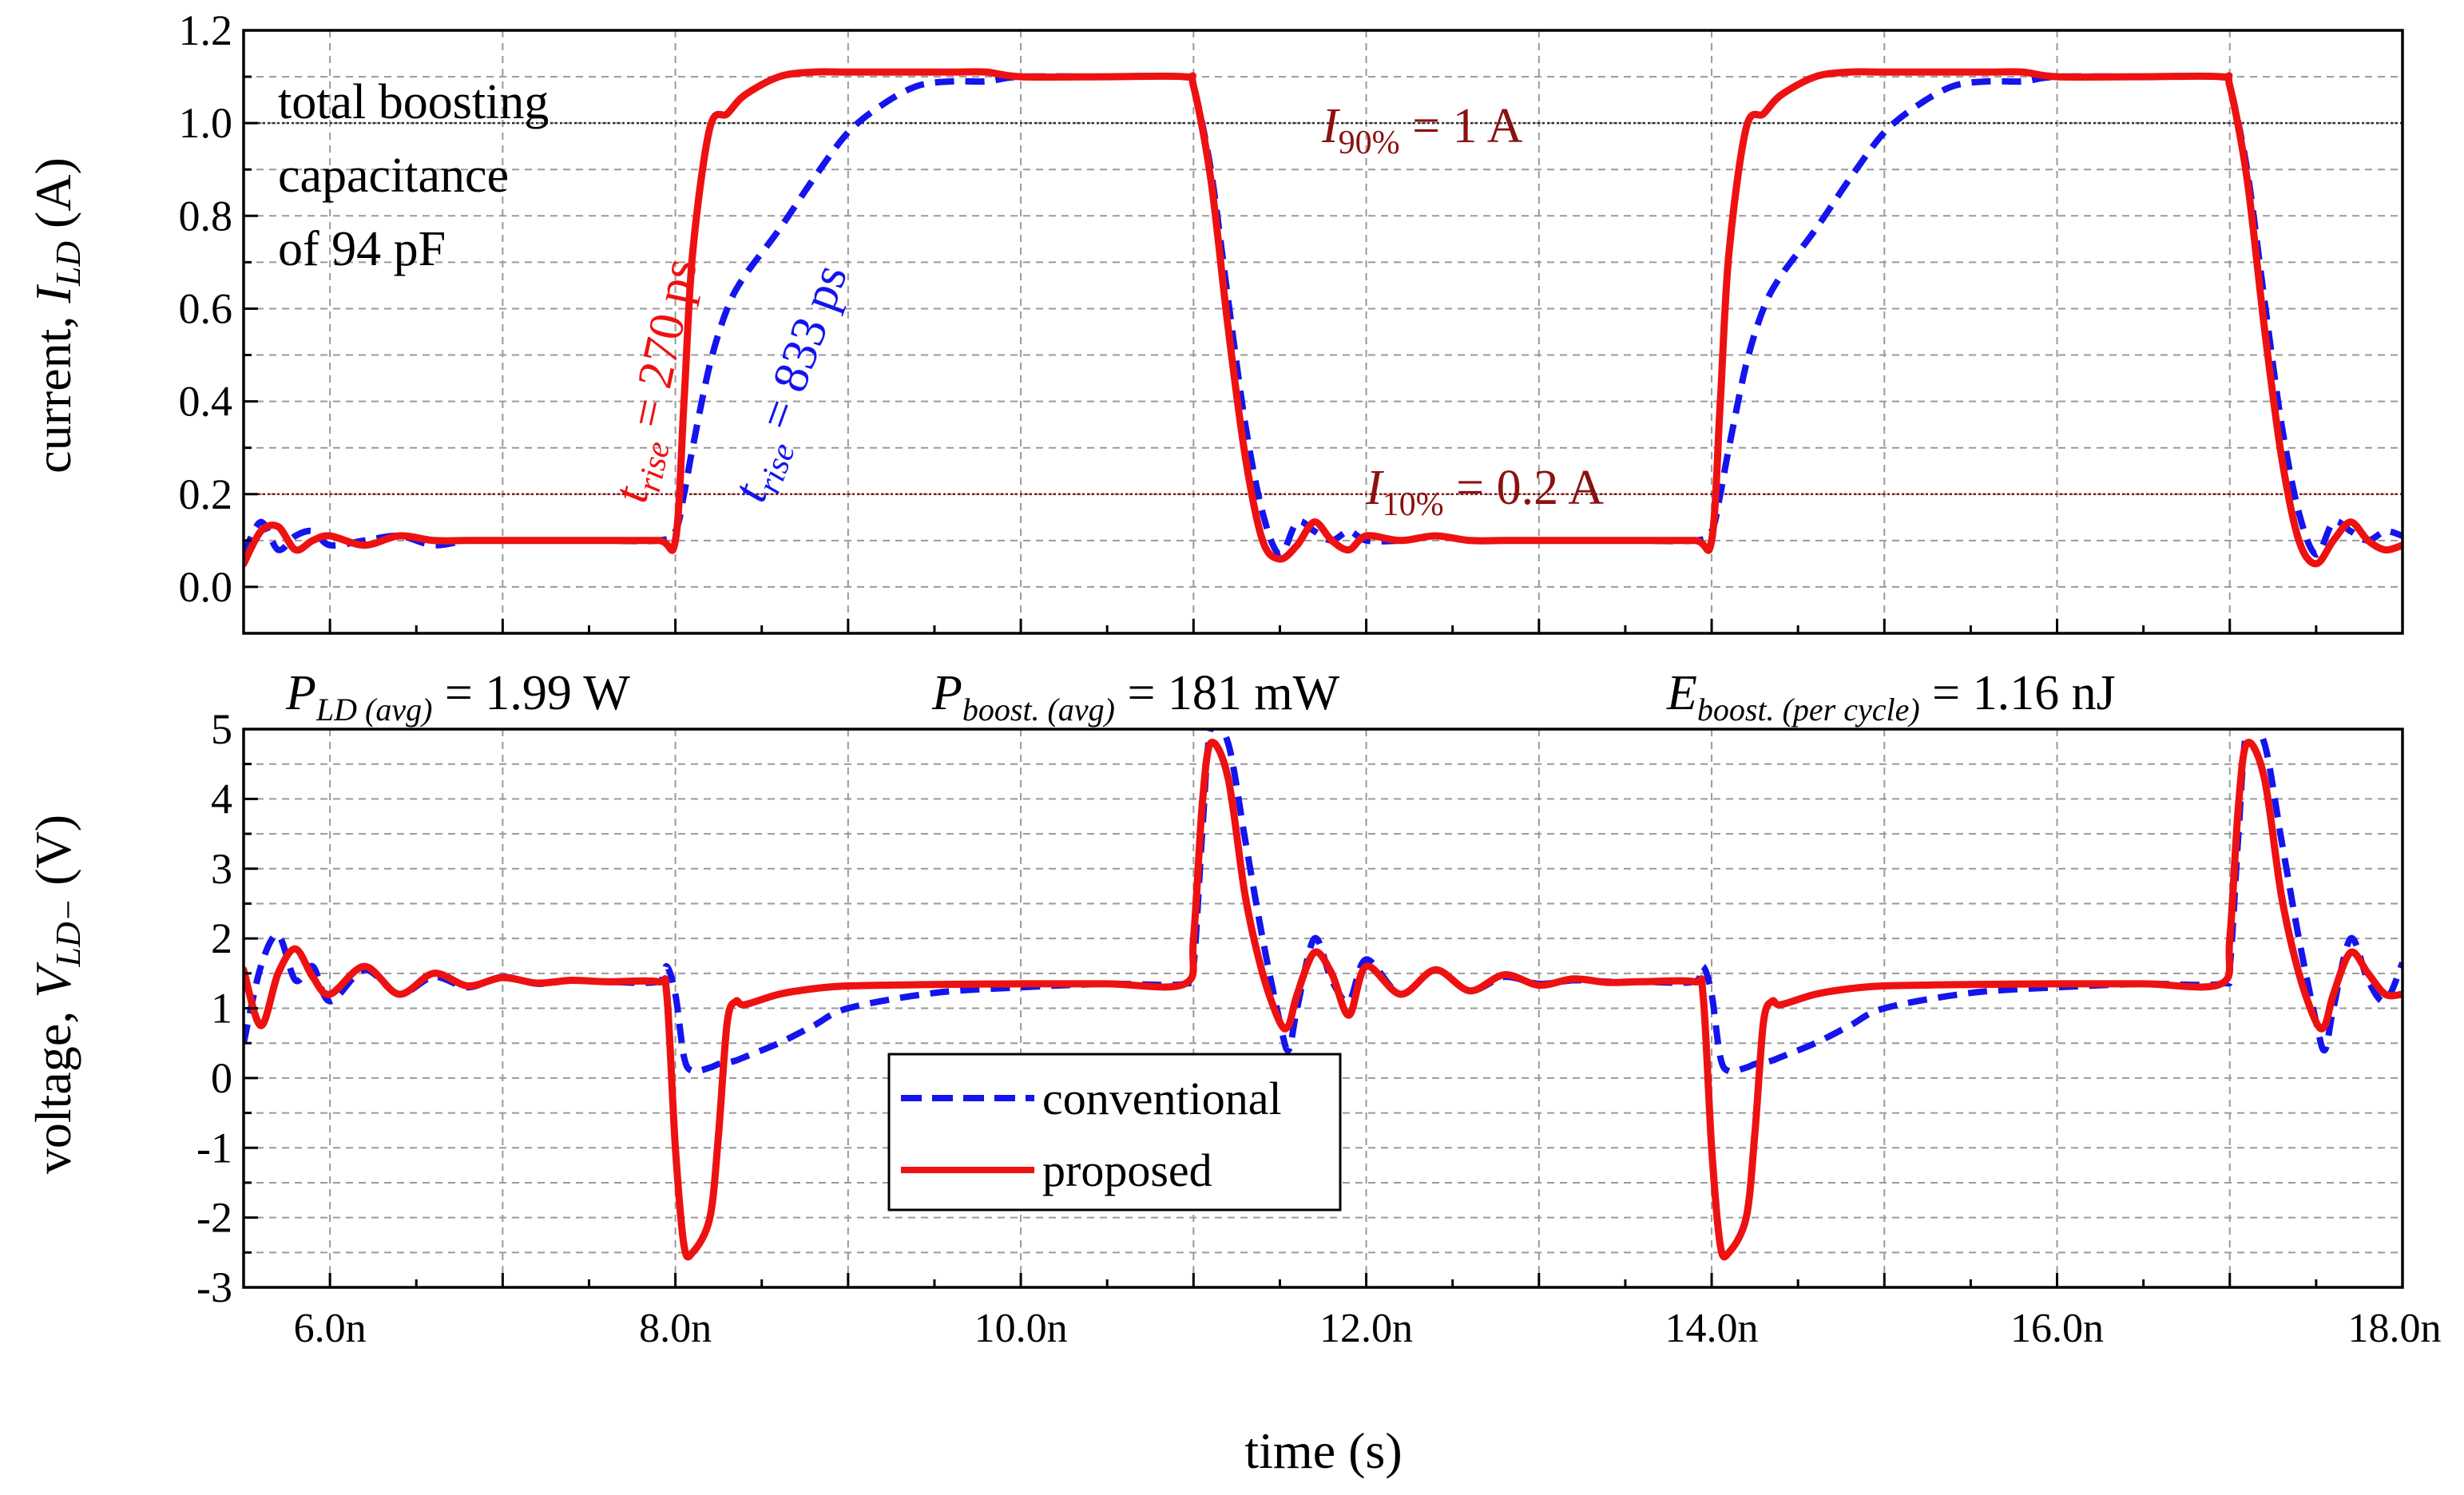 The width and height of the screenshot is (2464, 1495). What do you see at coordinates (68, 264) in the screenshot?
I see `y-label-current-subscript: LD` at bounding box center [68, 264].